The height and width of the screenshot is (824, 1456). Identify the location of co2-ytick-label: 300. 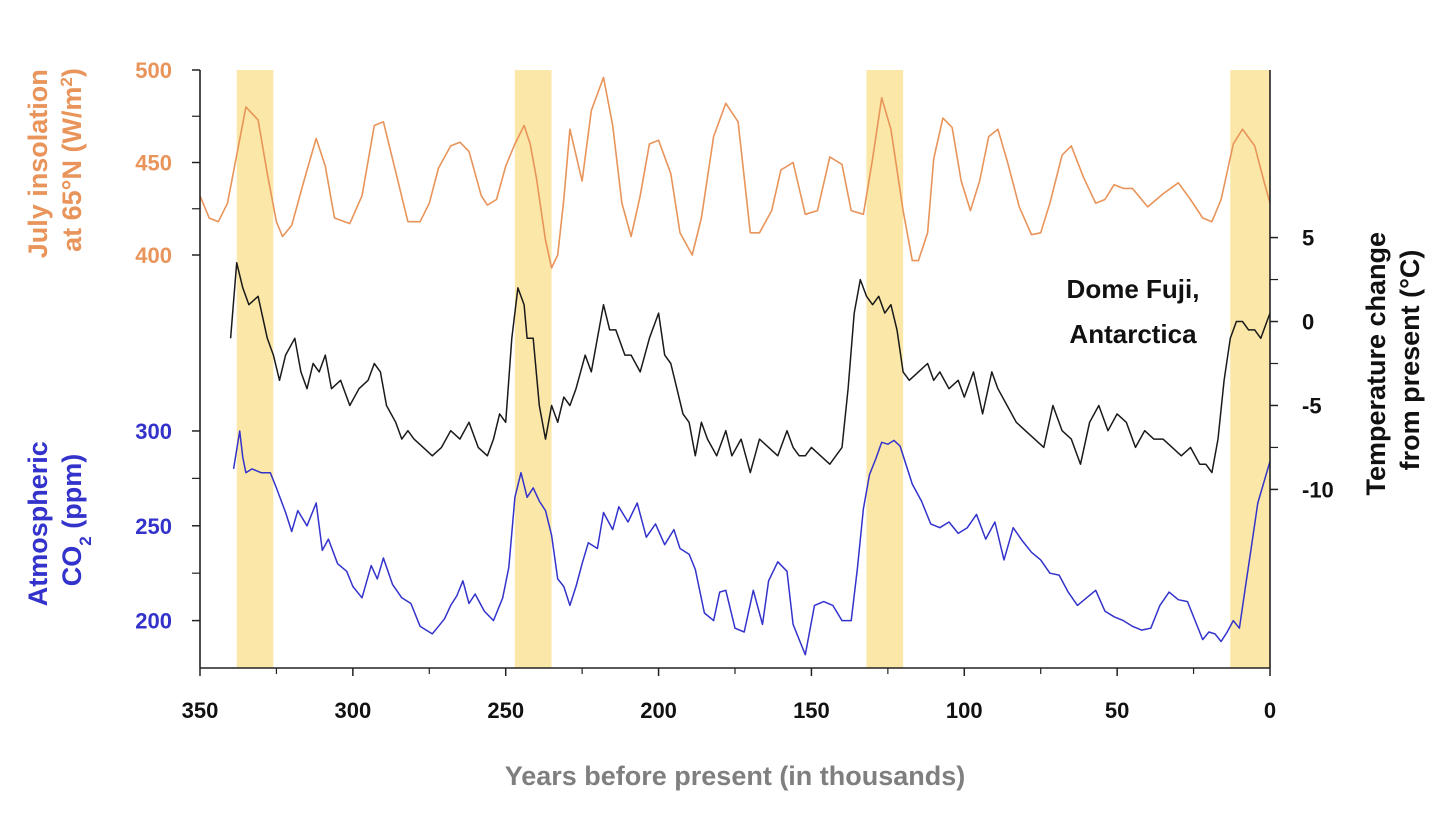
(153, 431).